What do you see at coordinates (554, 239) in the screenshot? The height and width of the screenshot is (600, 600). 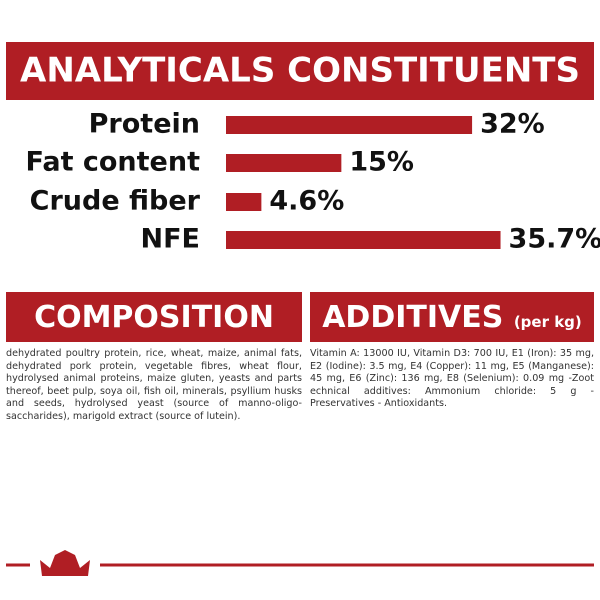 I see `value-label: 35.7%` at bounding box center [554, 239].